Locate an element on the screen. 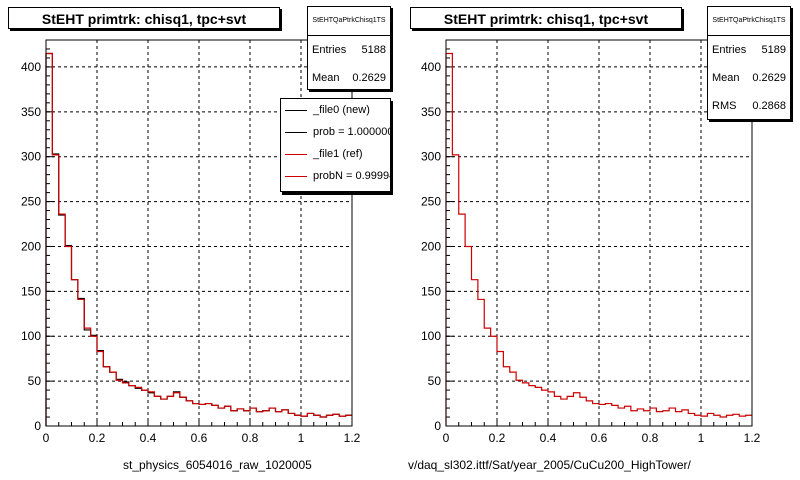 The height and width of the screenshot is (480, 800). legend-entry: prob = 1.000000 is located at coordinates (335, 132).